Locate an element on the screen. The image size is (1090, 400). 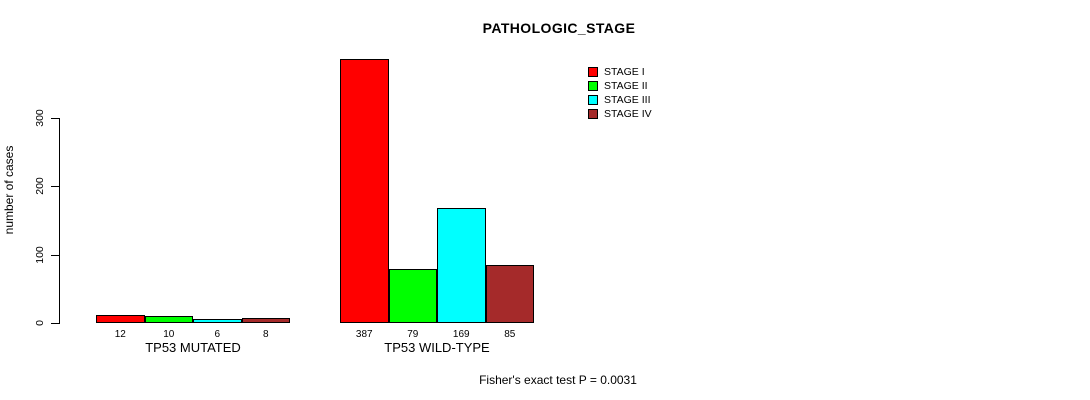
y-tick-label: 100 is located at coordinates (40, 255).